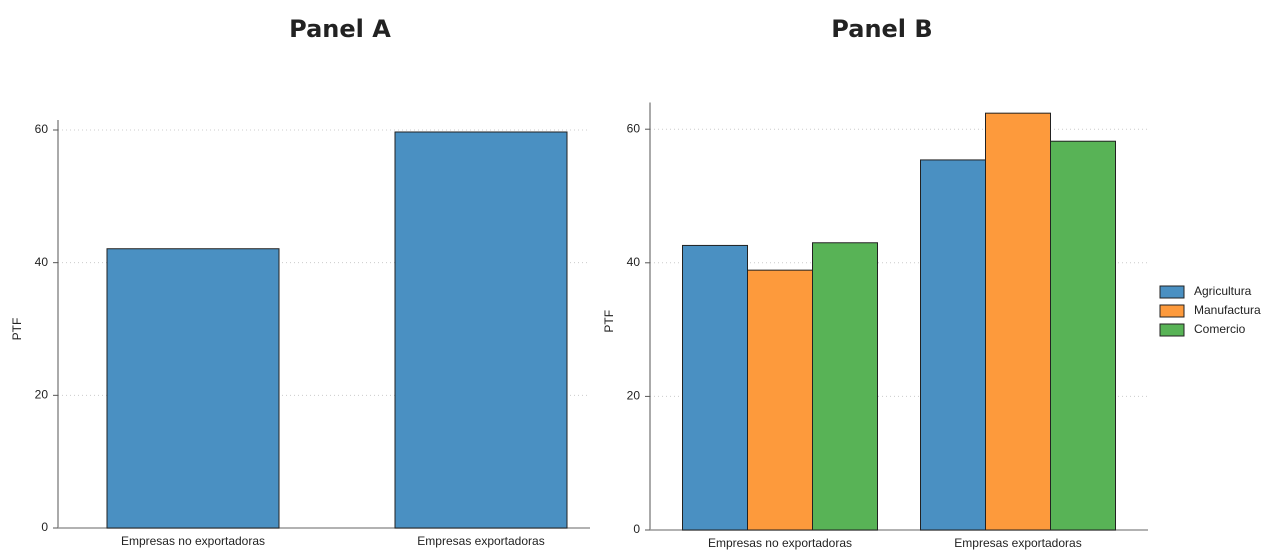  What do you see at coordinates (1220, 329) in the screenshot?
I see `legend-label: Comercio` at bounding box center [1220, 329].